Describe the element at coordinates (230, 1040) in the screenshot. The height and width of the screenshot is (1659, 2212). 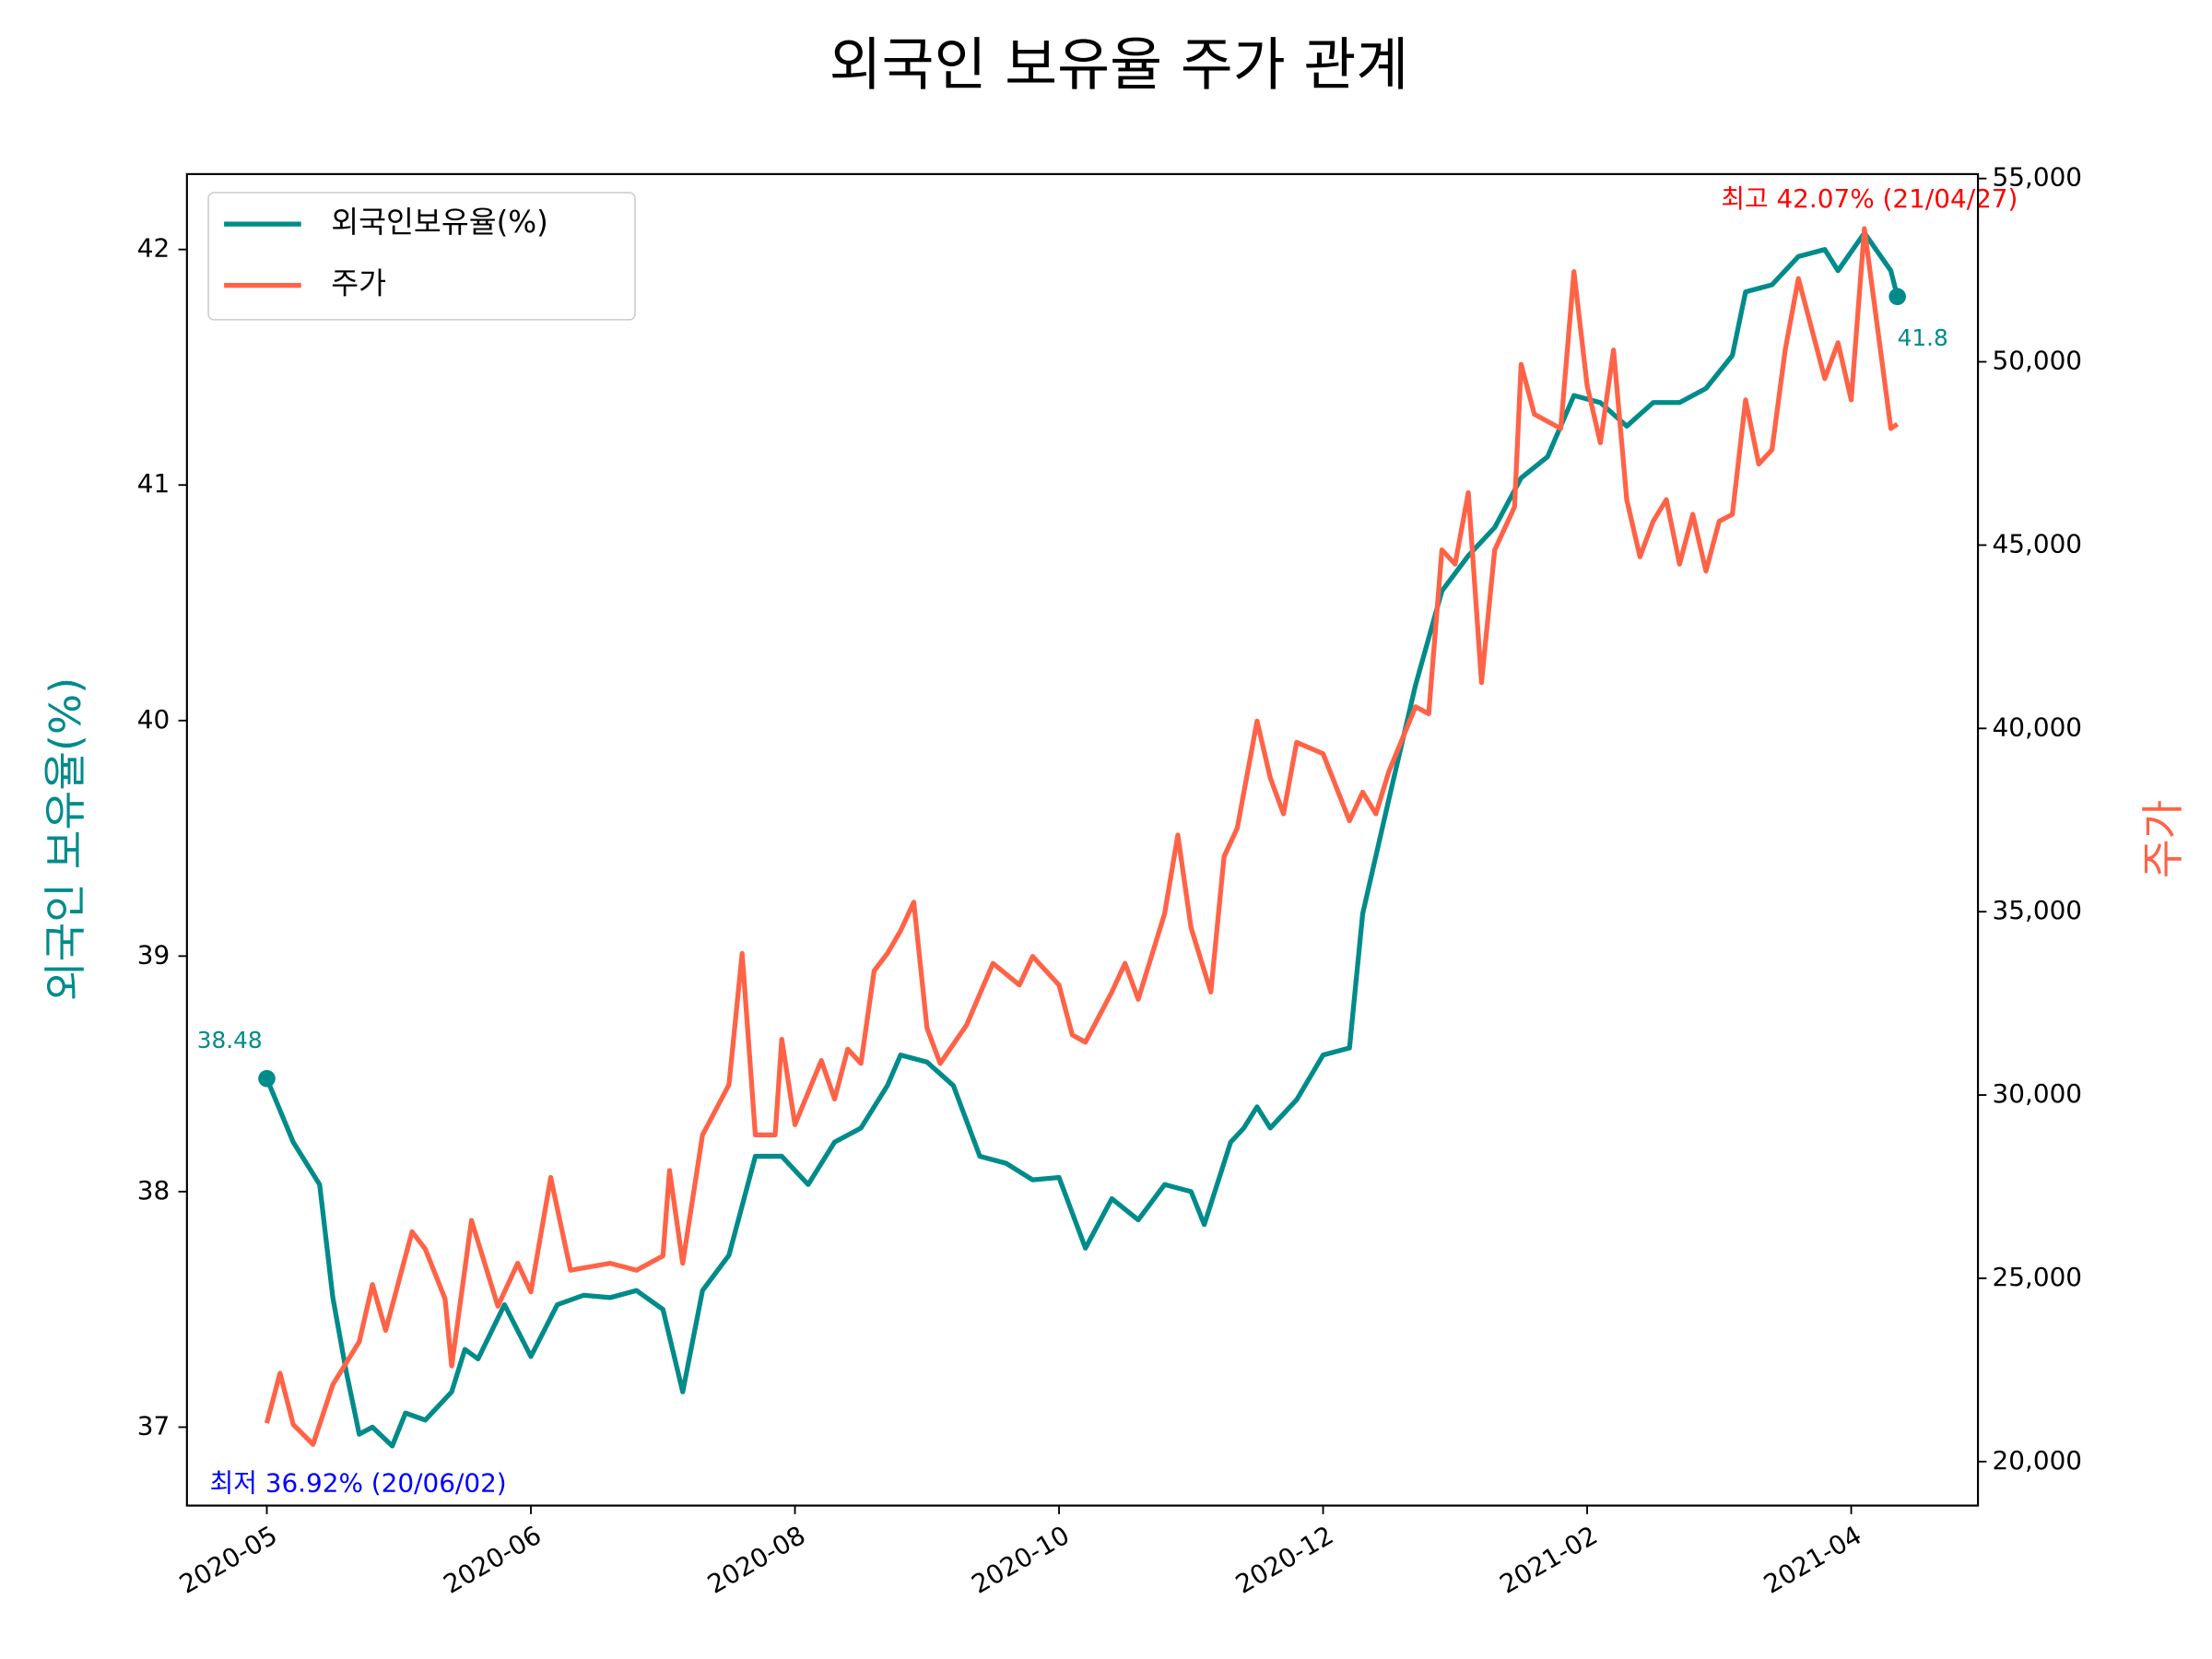
I see `endpoint-label: 38.48` at that location.